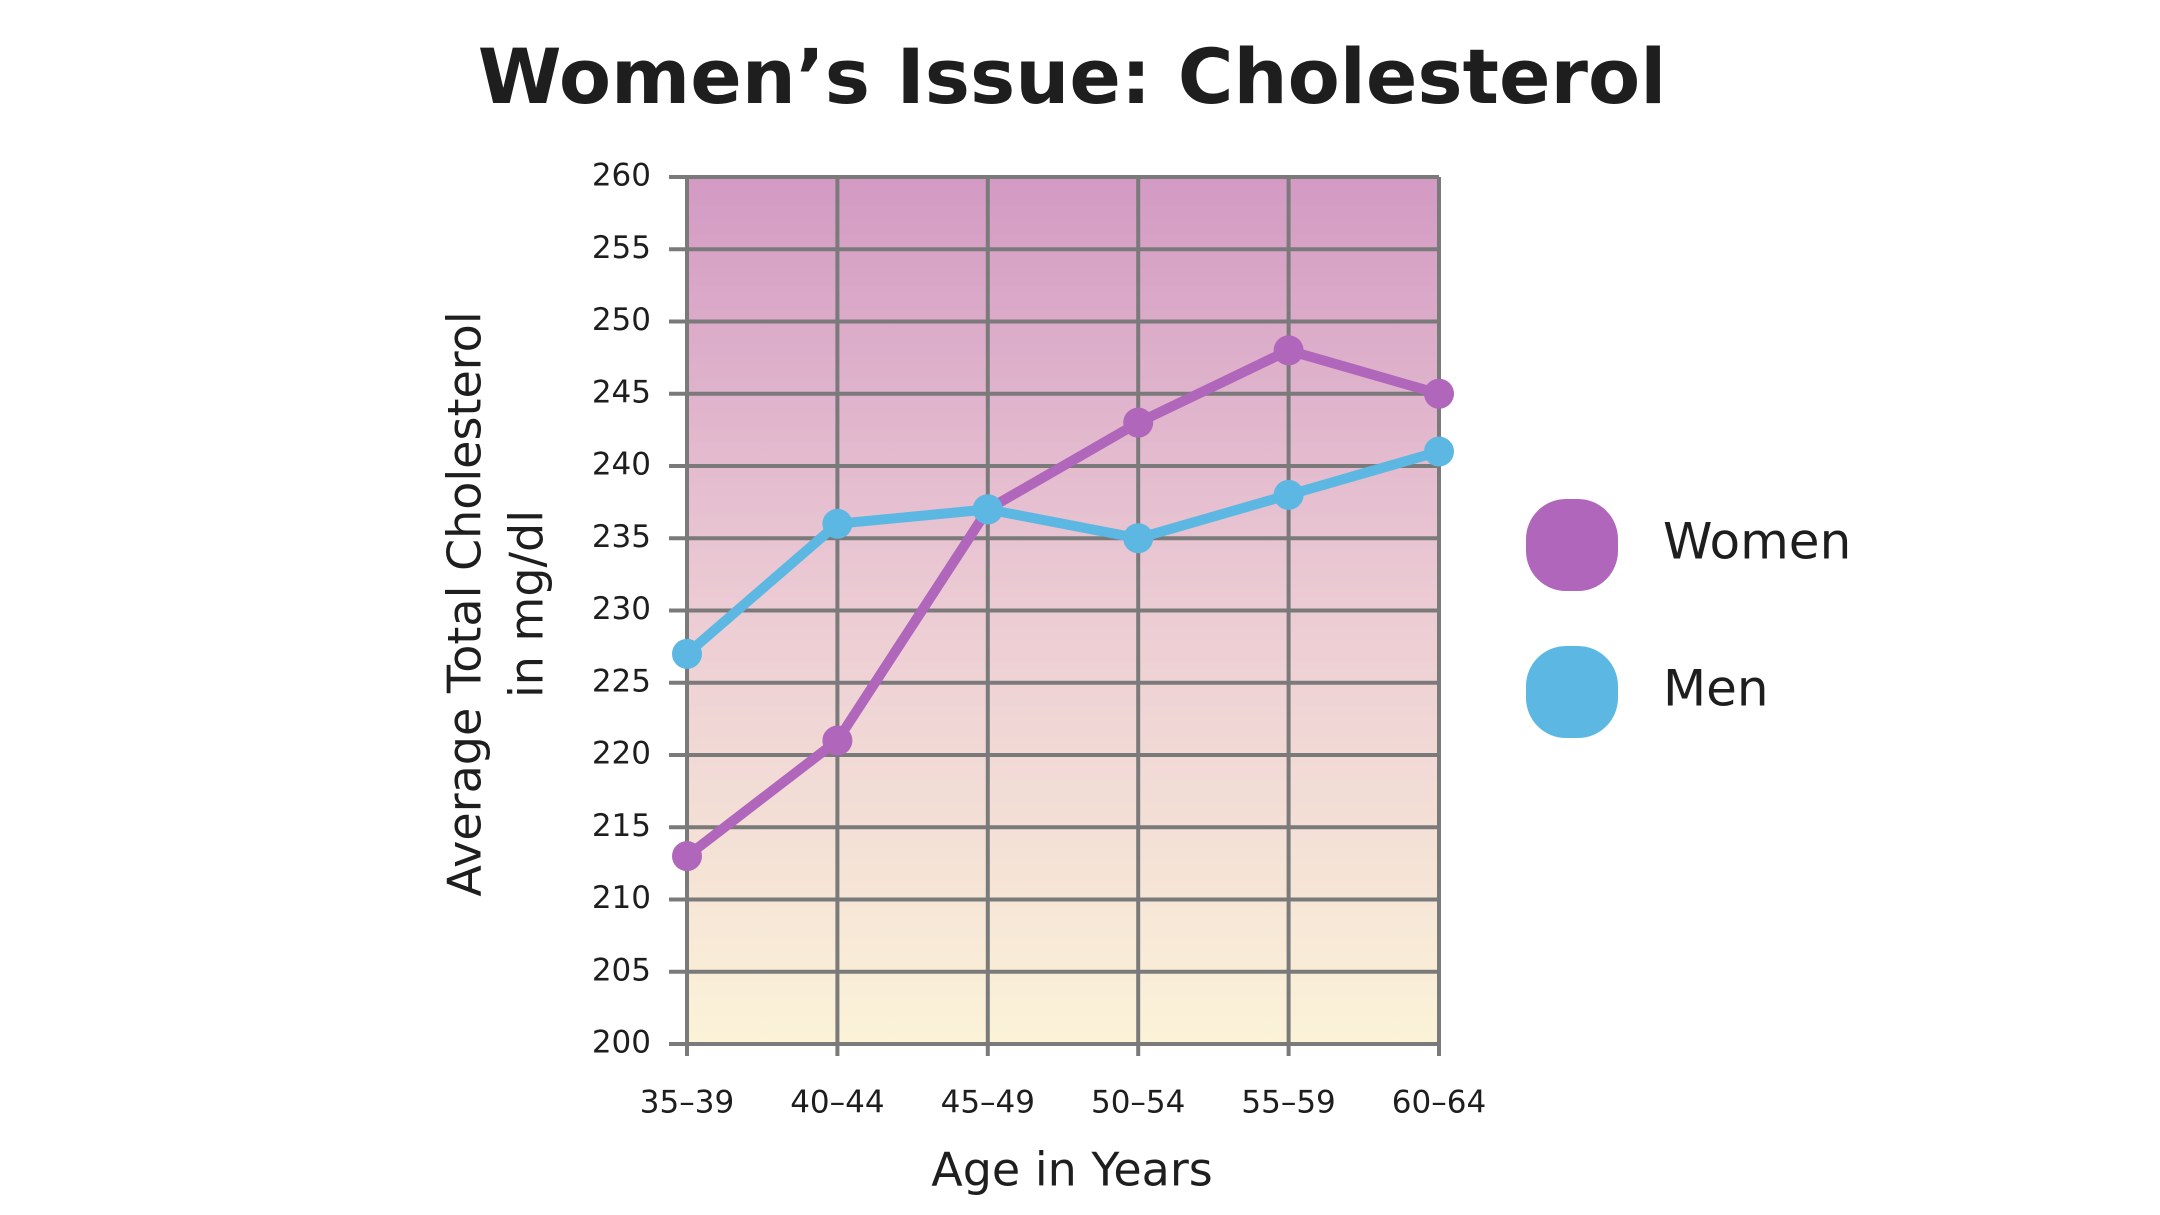  Describe the element at coordinates (621, 176) in the screenshot. I see `y-tick-label: 260` at that location.